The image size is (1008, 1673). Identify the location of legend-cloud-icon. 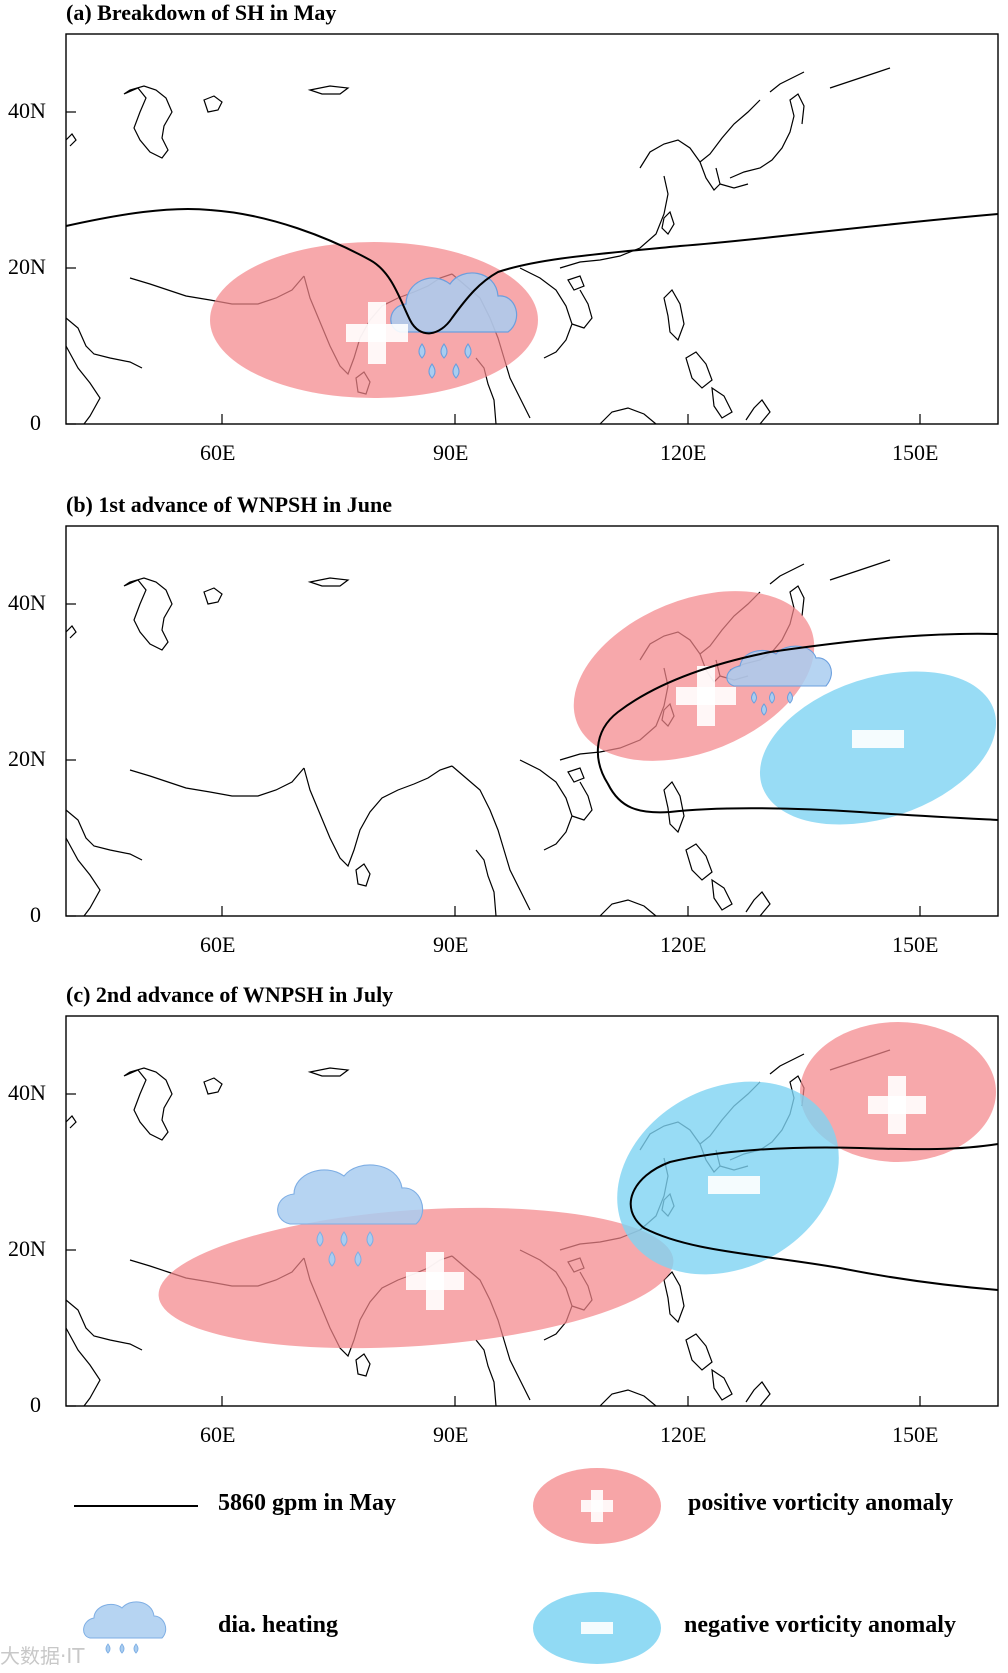
(125, 1627).